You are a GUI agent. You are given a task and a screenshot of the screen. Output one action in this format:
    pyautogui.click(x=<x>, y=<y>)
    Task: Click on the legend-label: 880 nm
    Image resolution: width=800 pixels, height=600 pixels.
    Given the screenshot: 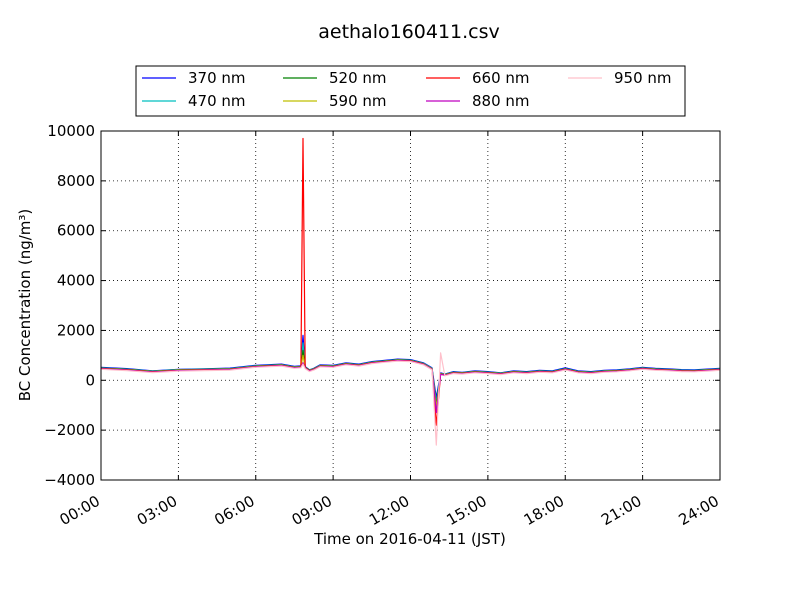 What is the action you would take?
    pyautogui.click(x=501, y=101)
    